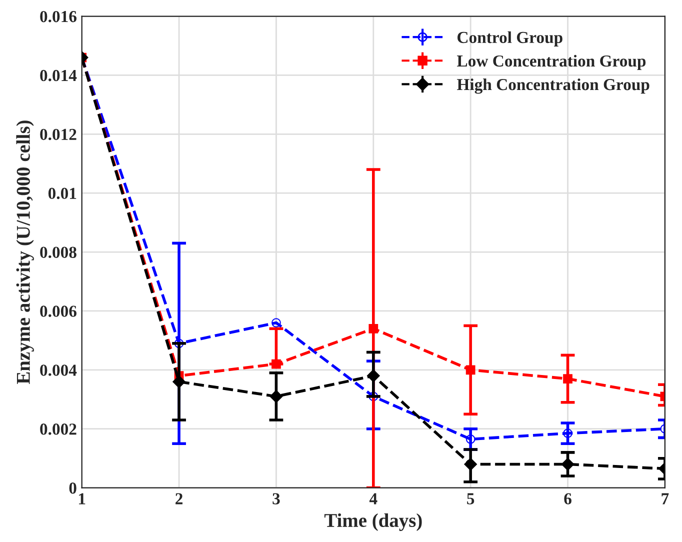 The width and height of the screenshot is (682, 542). I want to click on y-tick-label: 0.014, so click(58, 76).